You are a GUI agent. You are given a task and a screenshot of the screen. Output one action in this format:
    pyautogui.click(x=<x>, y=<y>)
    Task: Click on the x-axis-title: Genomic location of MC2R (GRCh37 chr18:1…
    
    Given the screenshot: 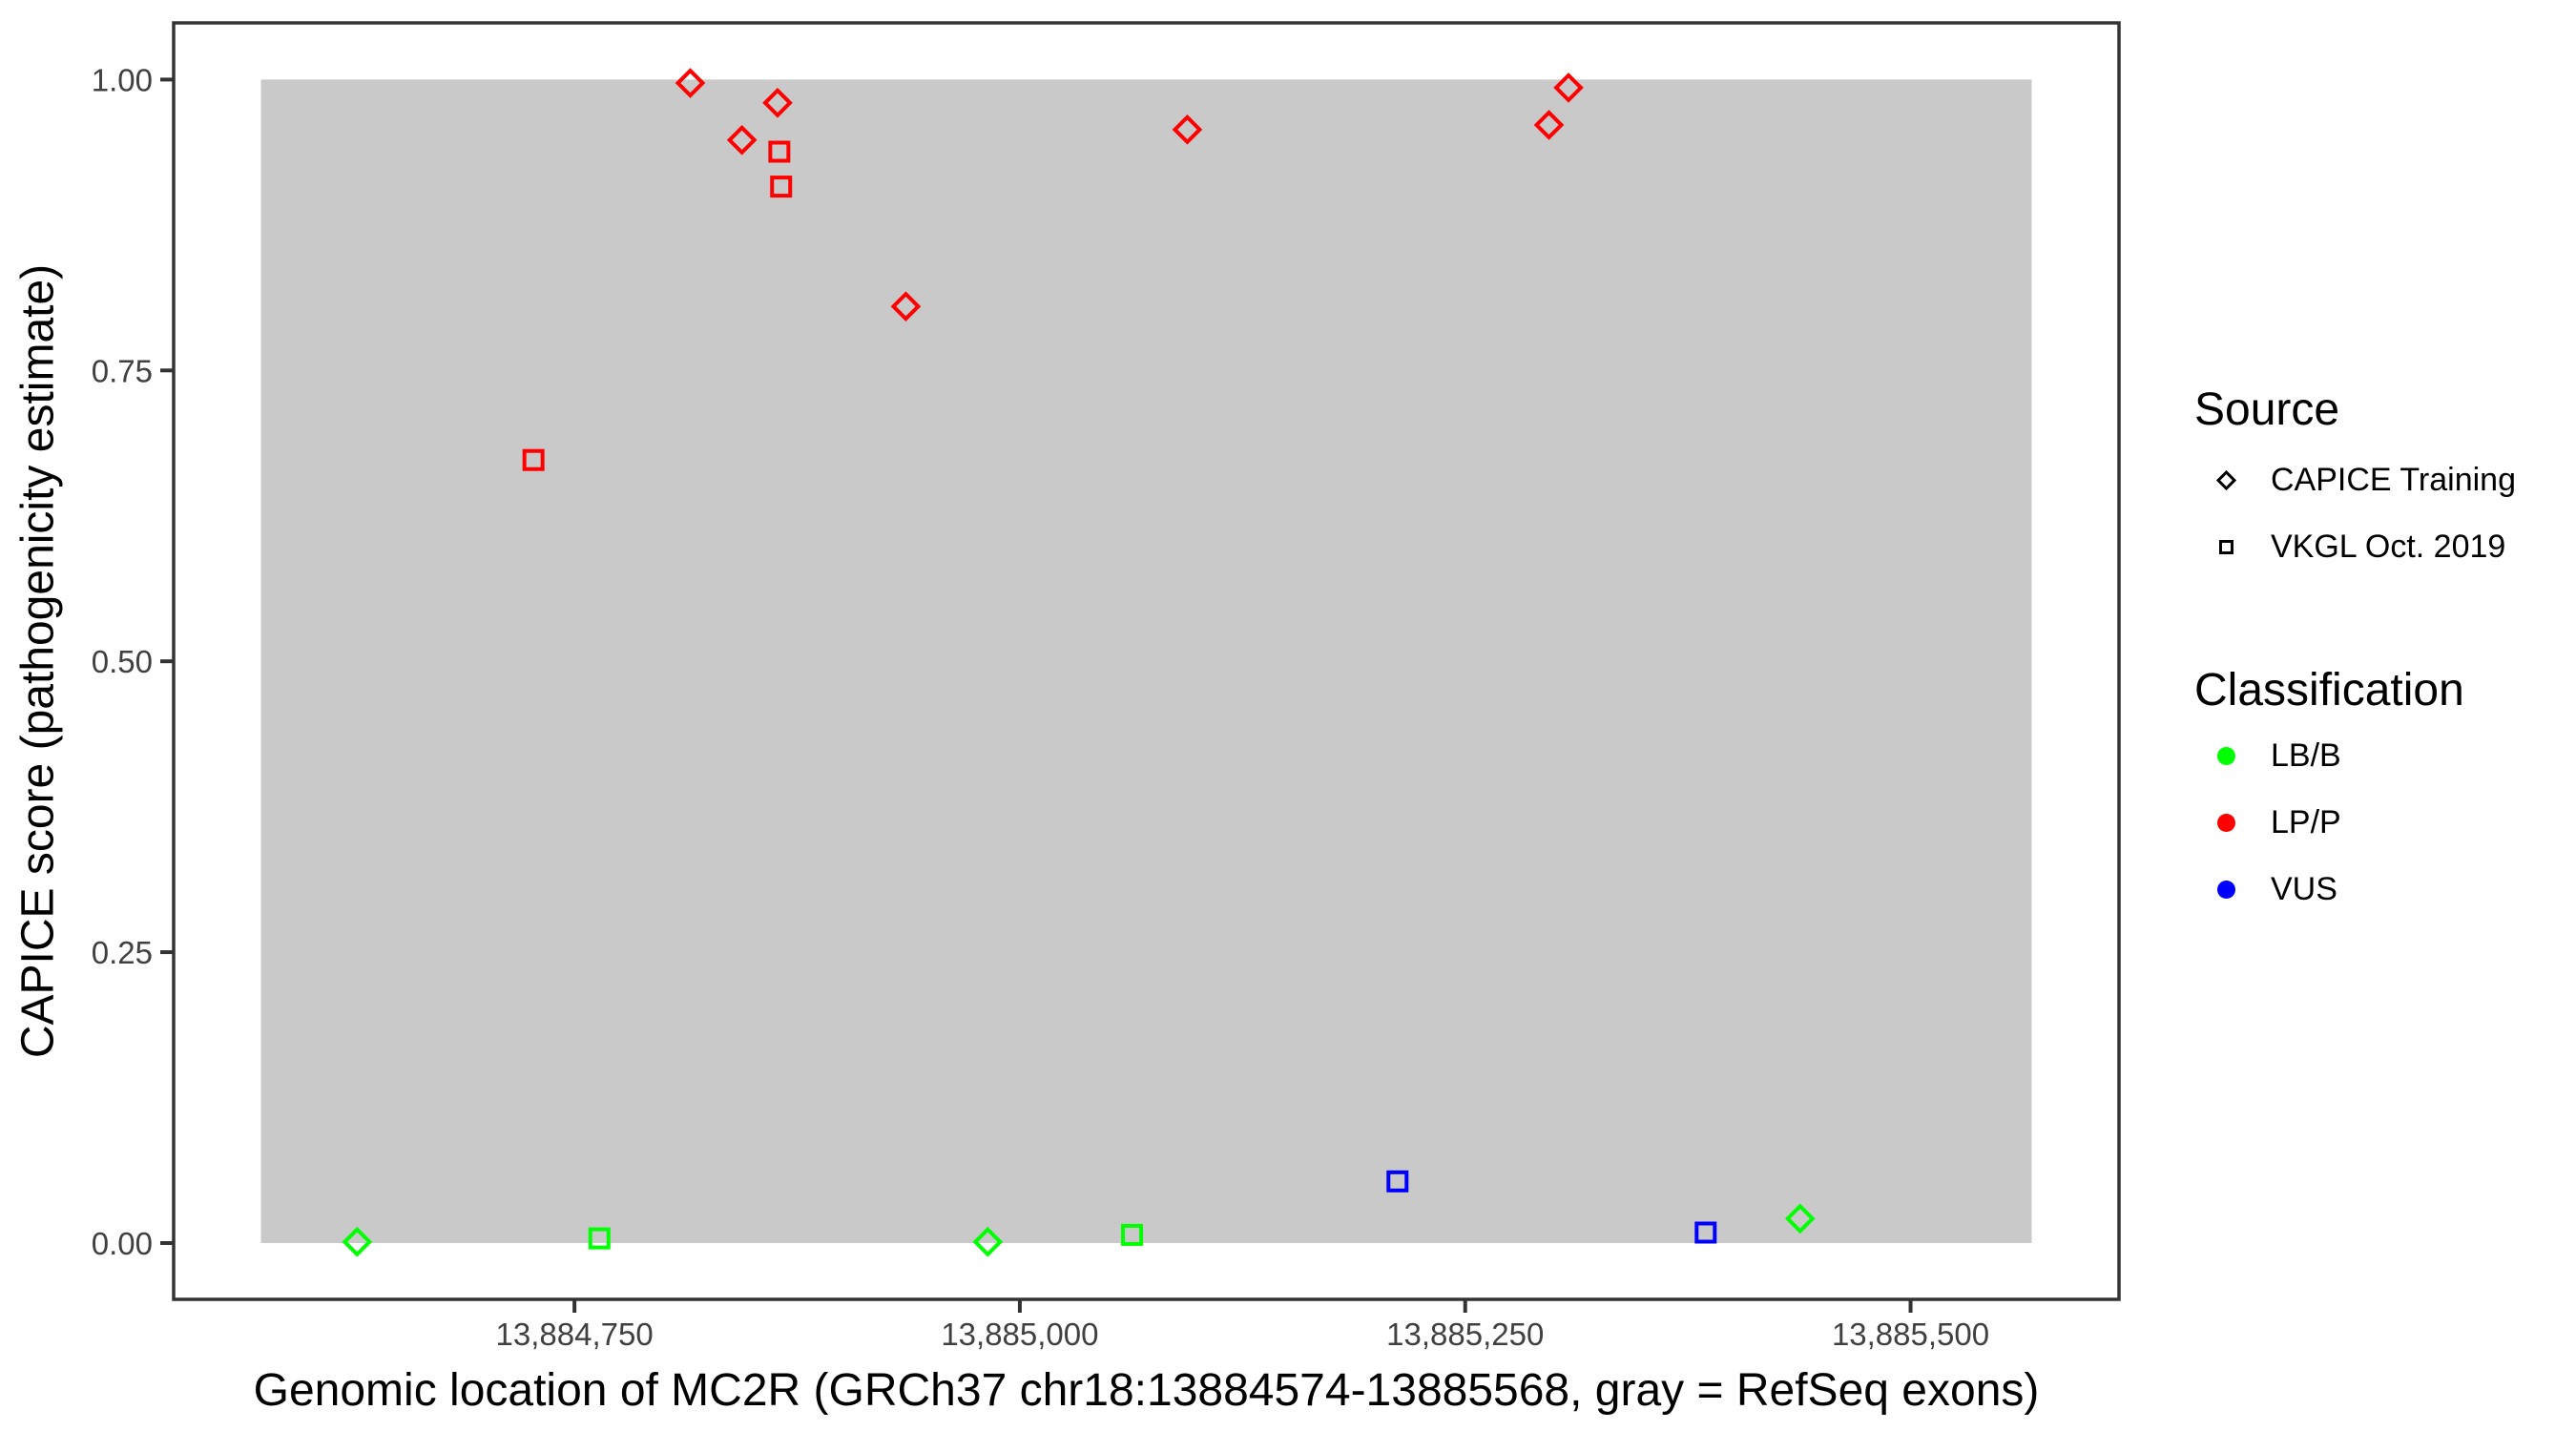 What is the action you would take?
    pyautogui.click(x=1146, y=1390)
    